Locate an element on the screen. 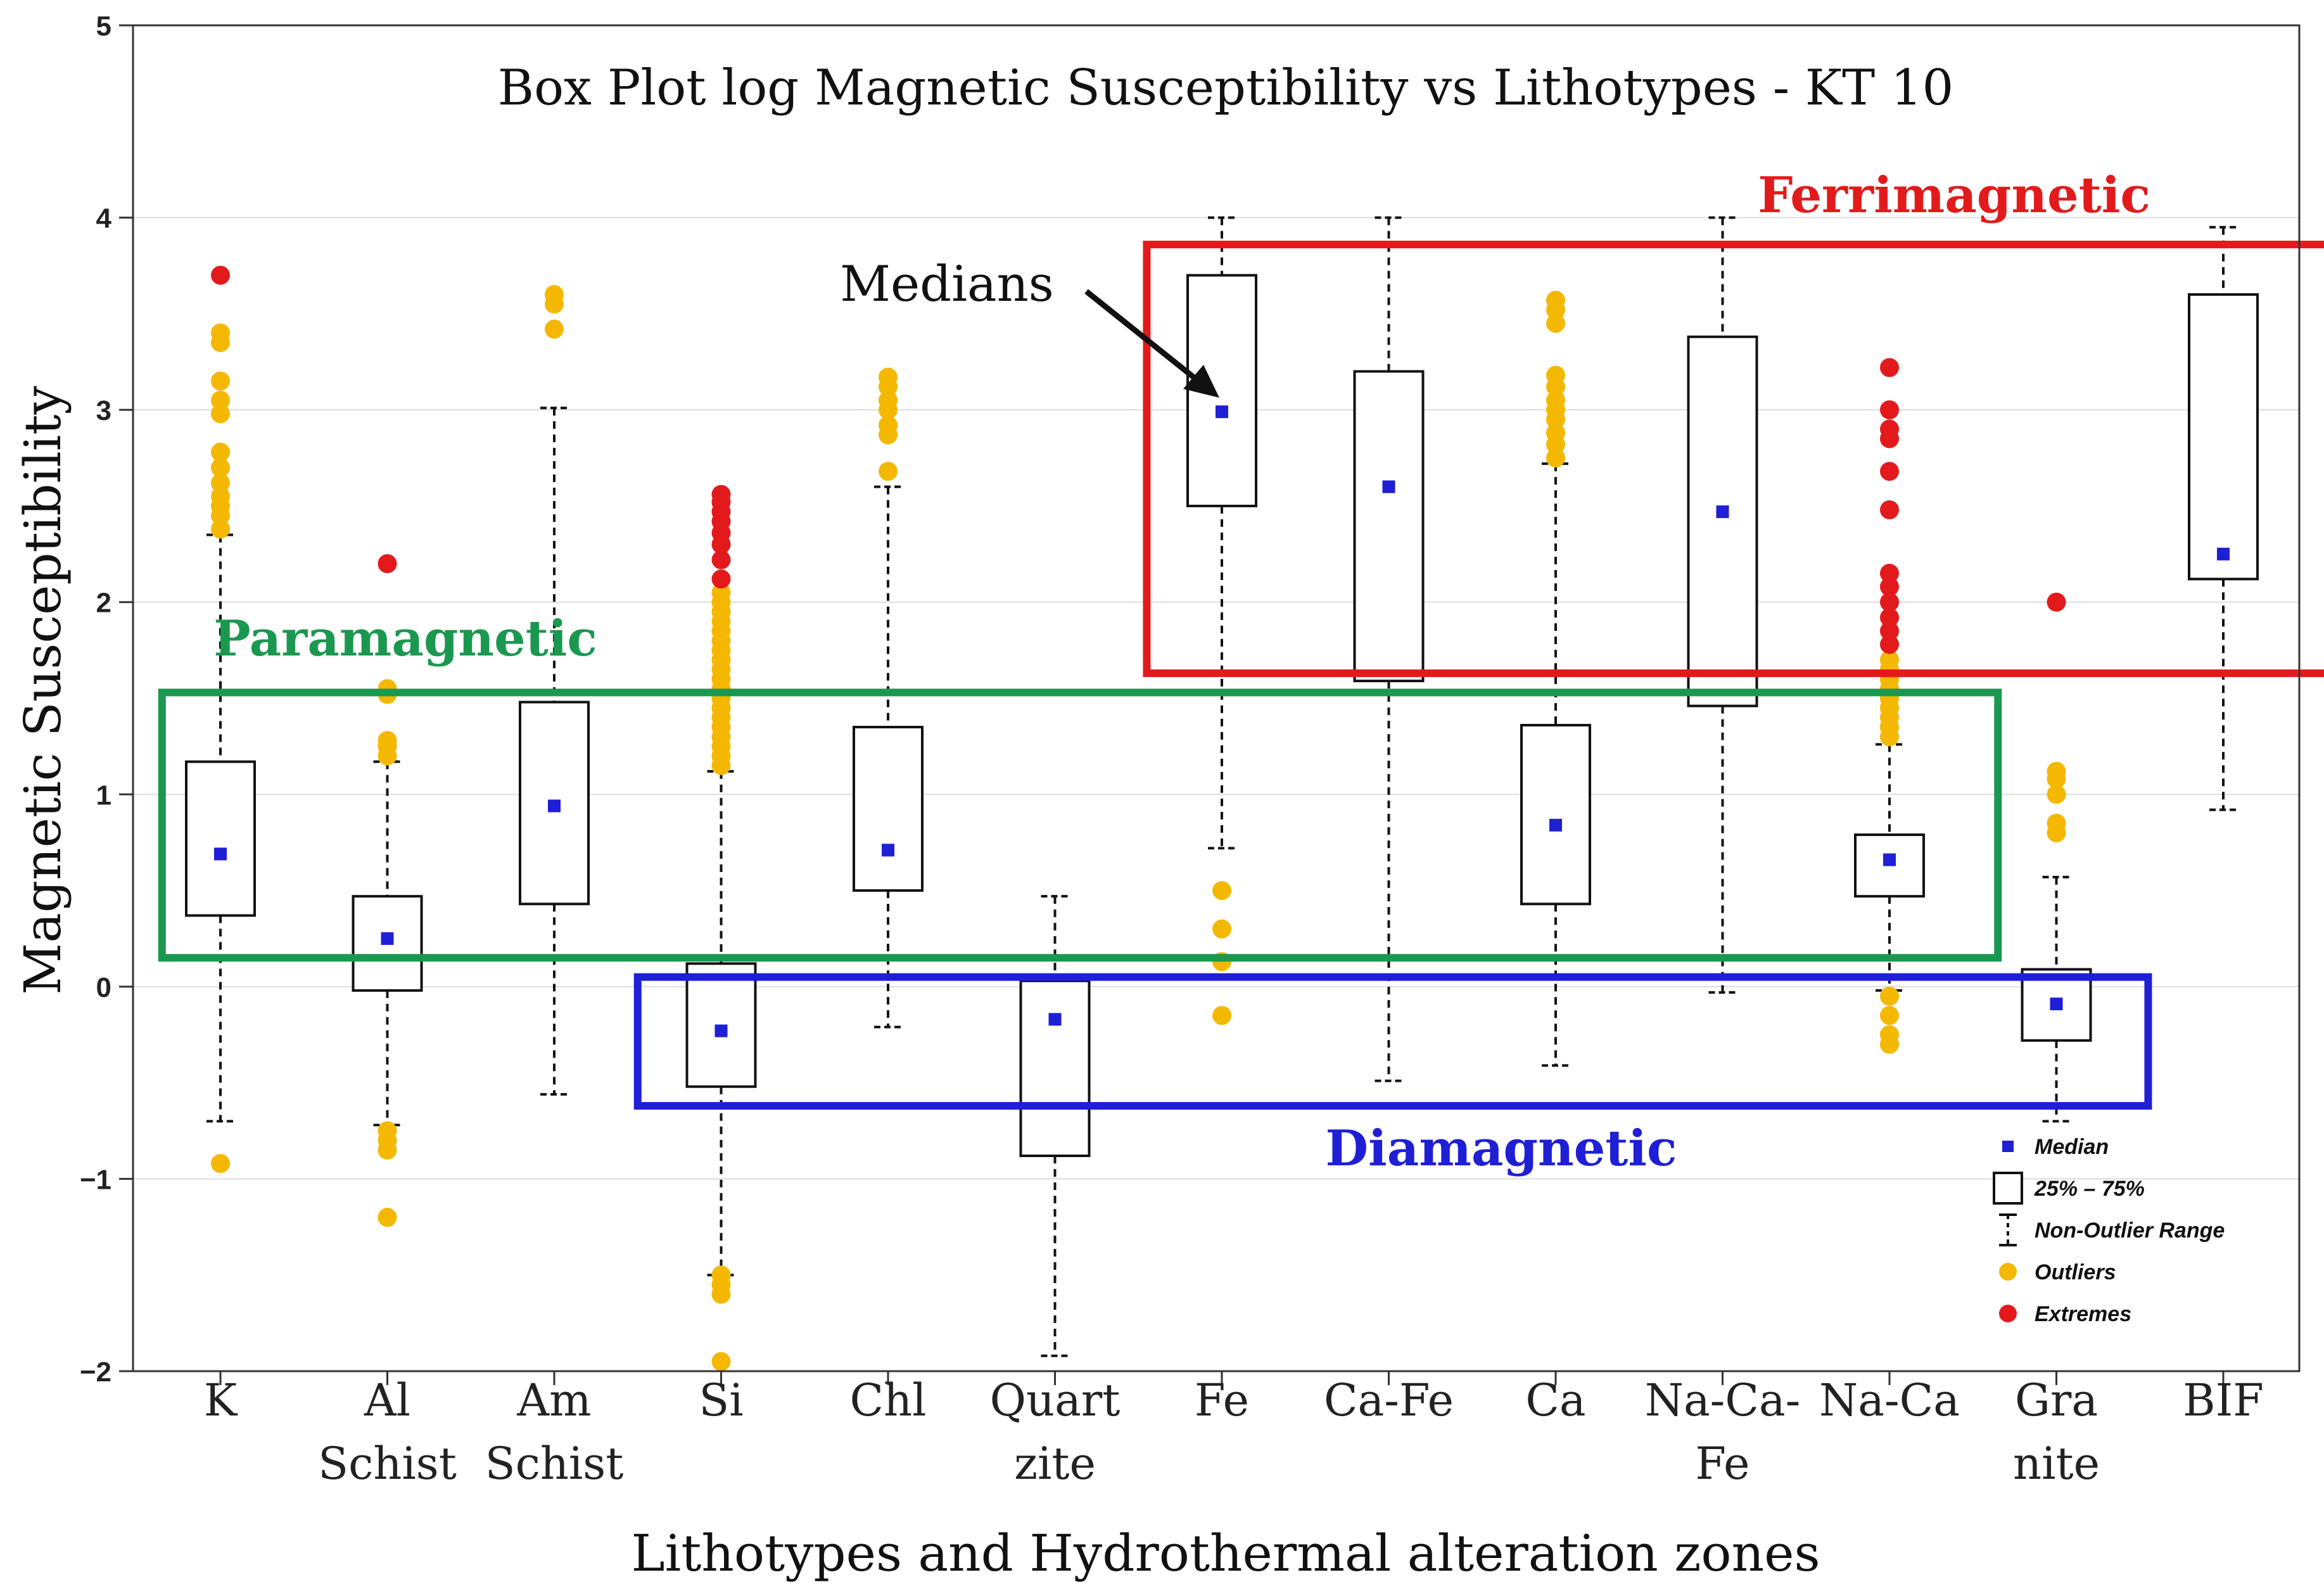 The image size is (2324, 1596). legend-entry: Non-Outlier Range is located at coordinates (2112, 1229).